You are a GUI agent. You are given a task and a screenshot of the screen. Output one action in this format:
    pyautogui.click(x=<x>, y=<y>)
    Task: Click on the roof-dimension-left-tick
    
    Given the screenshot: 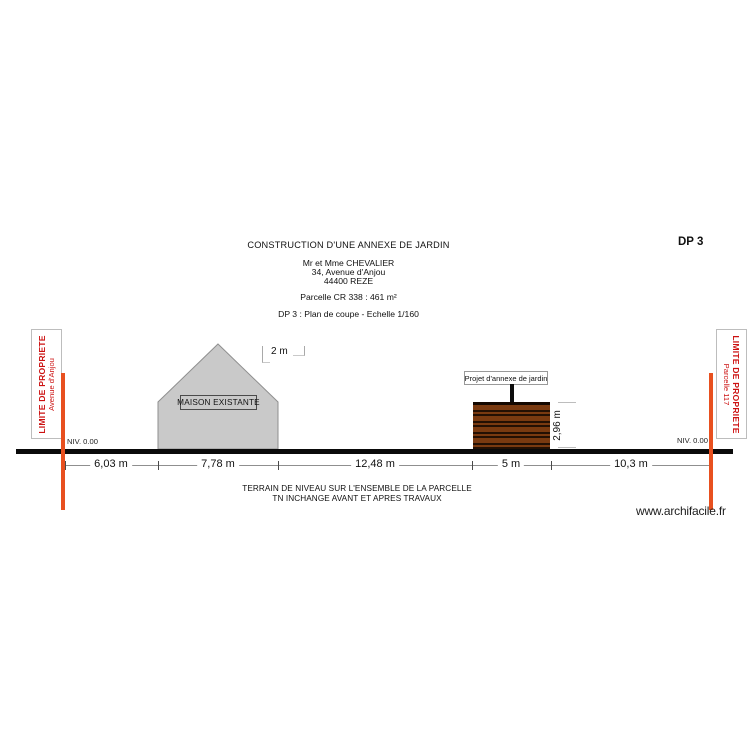 What is the action you would take?
    pyautogui.click(x=266, y=354)
    